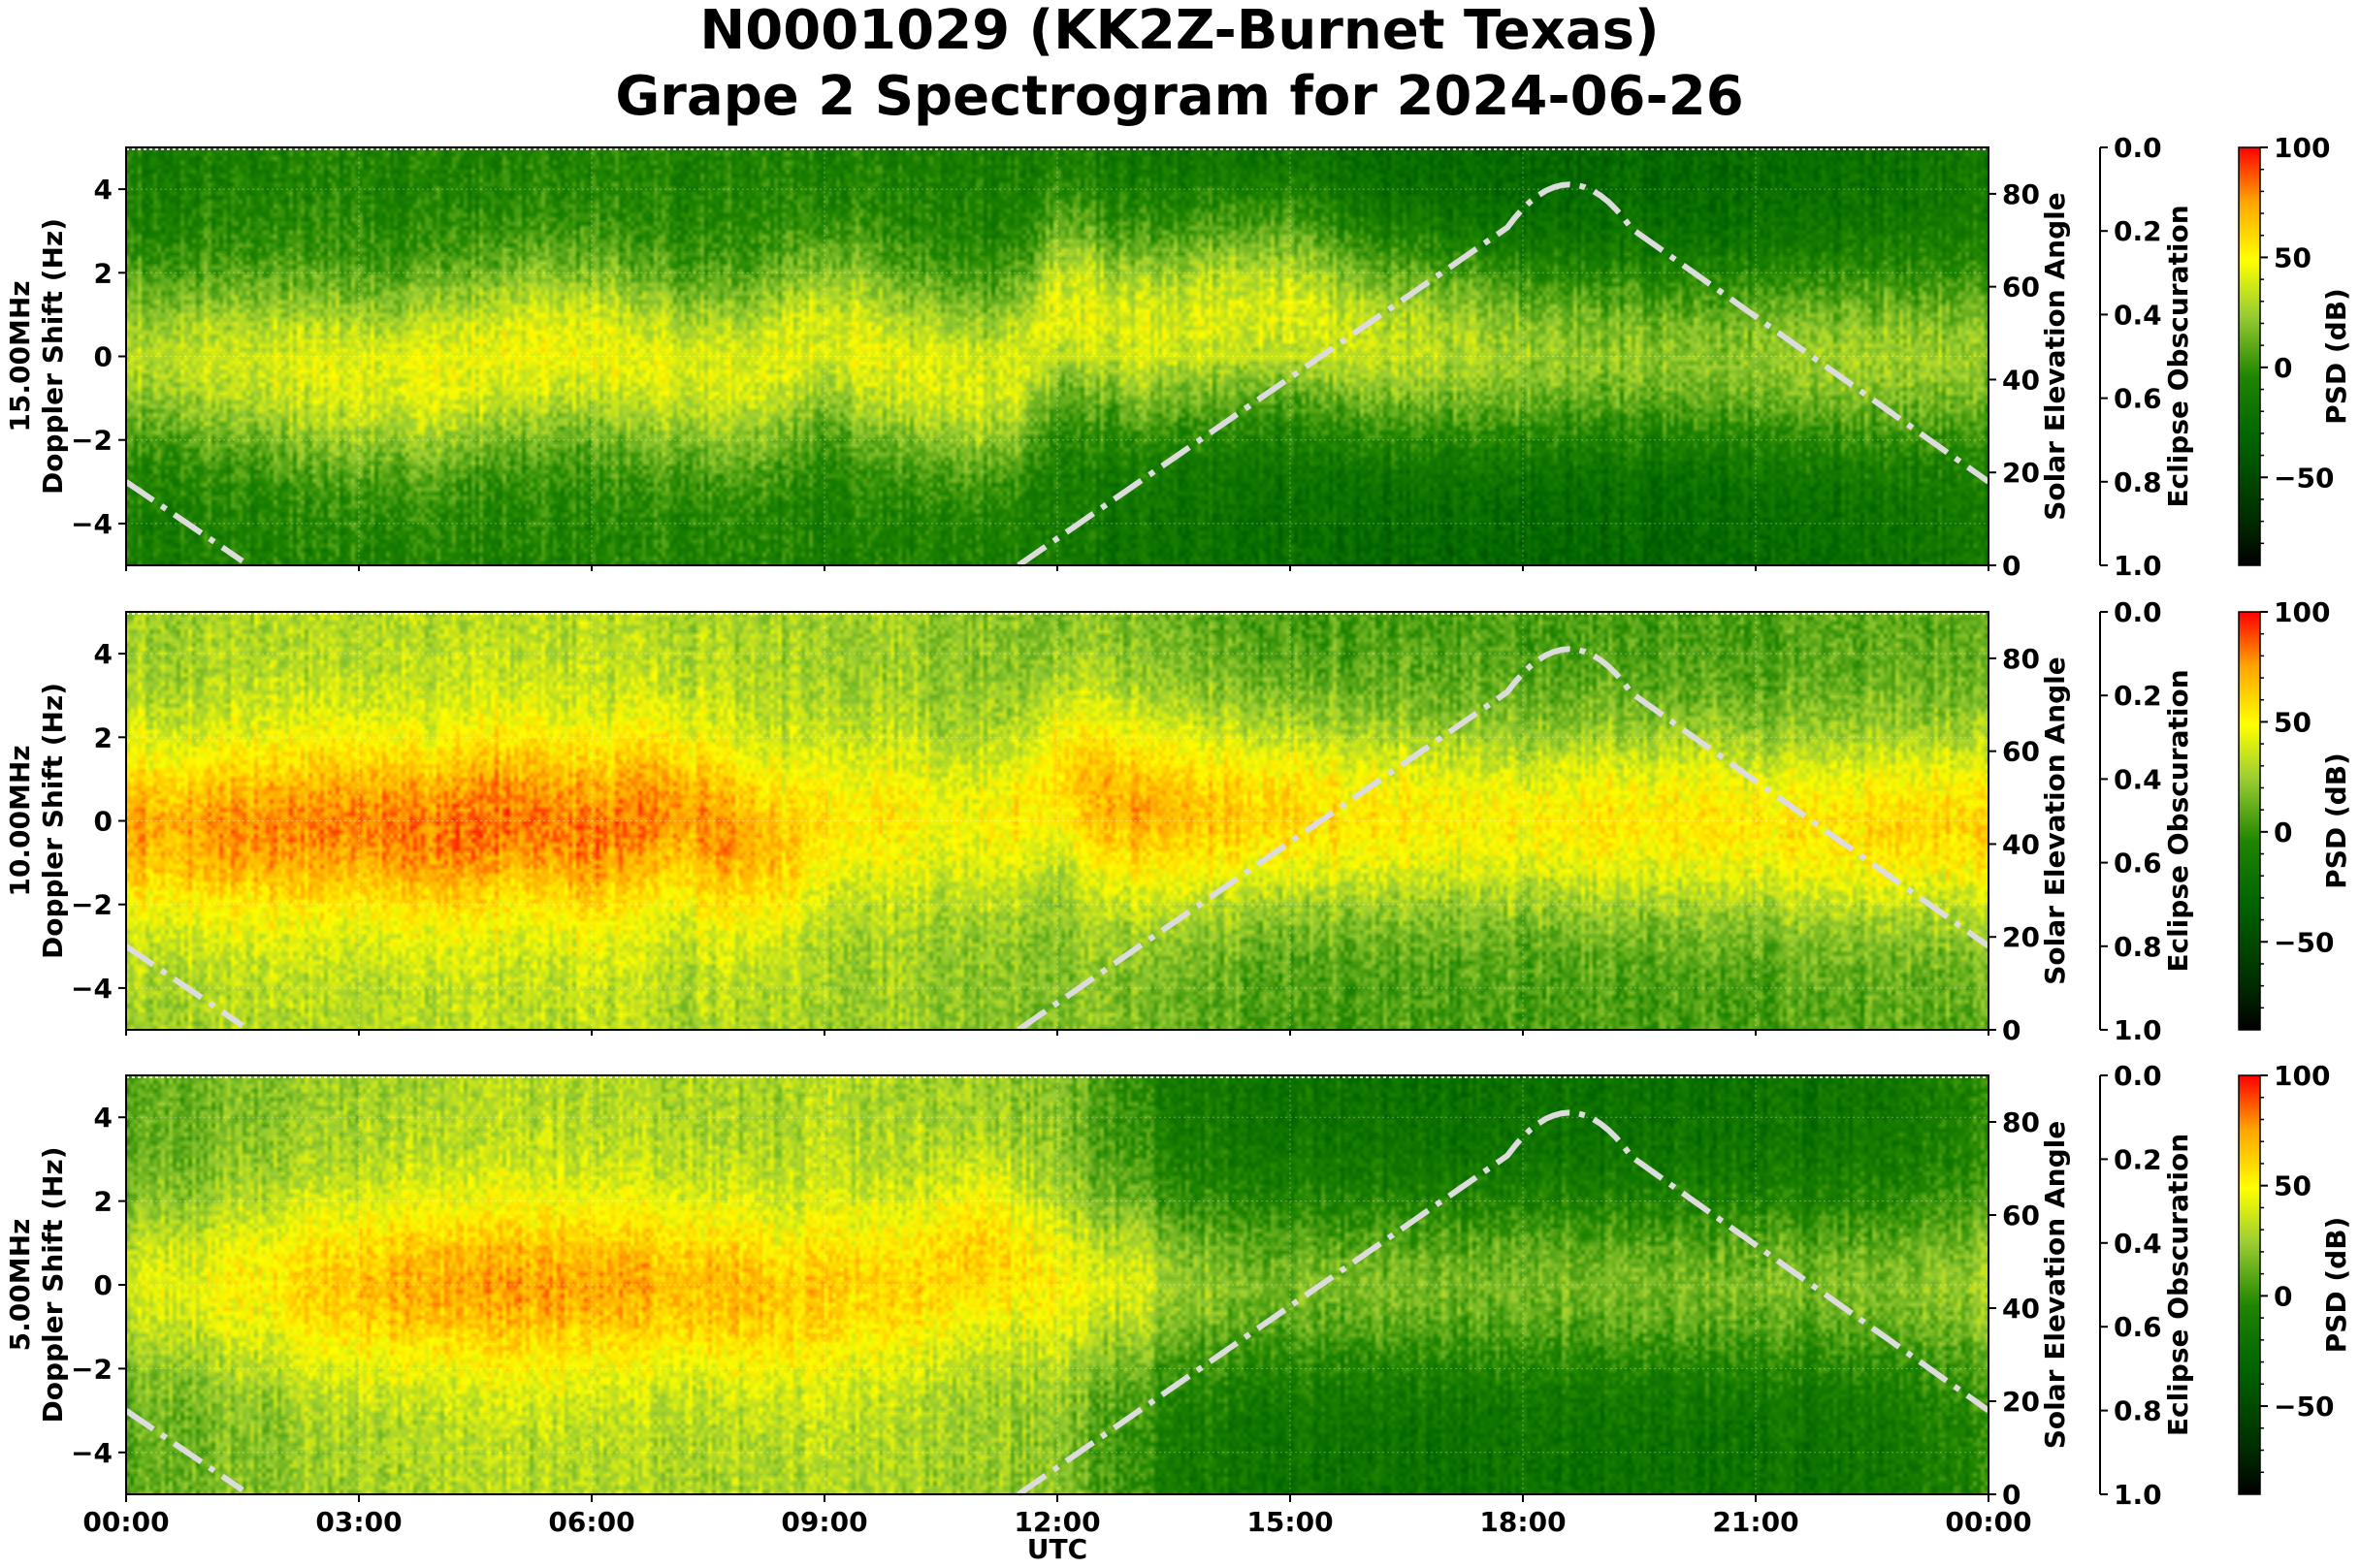  Describe the element at coordinates (824, 1522) in the screenshot. I see `x-tick-label: 09:00` at that location.